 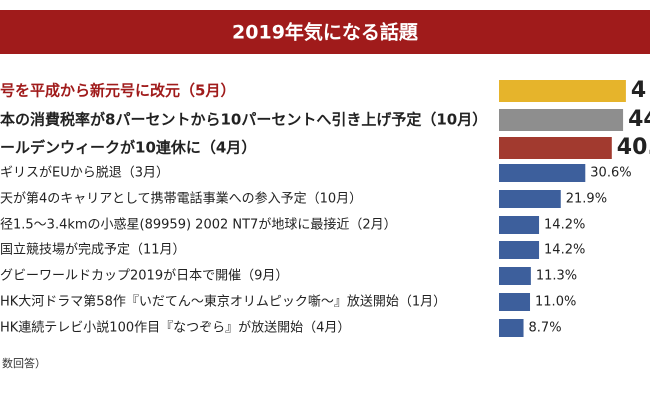 I want to click on category-label: グビーワールドカップ2019が日本で開催（9月）, so click(x=144, y=276).